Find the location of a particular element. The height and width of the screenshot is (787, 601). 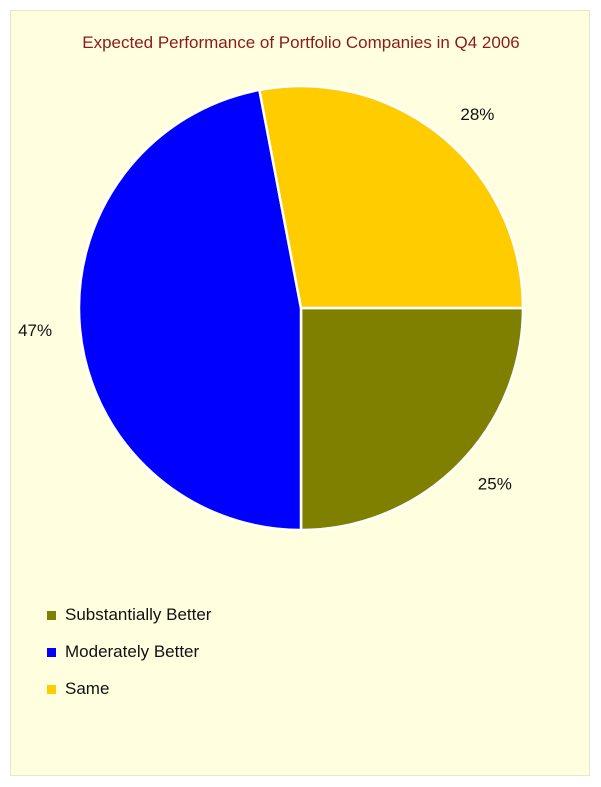

legend-item-same: Same is located at coordinates (129, 689).